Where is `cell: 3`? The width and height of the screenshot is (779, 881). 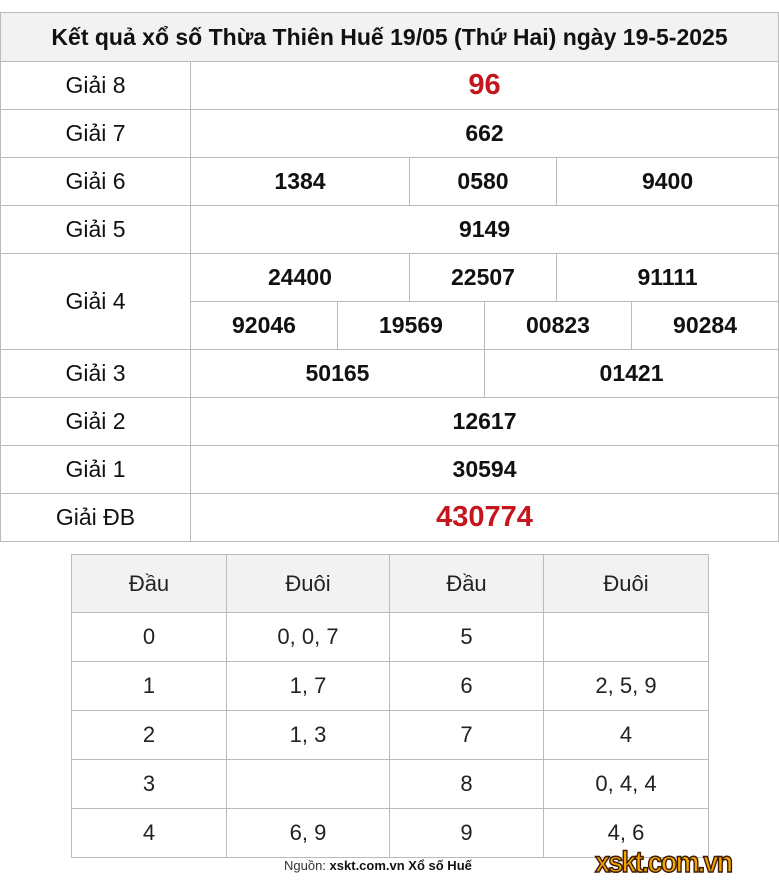 cell: 3 is located at coordinates (149, 784).